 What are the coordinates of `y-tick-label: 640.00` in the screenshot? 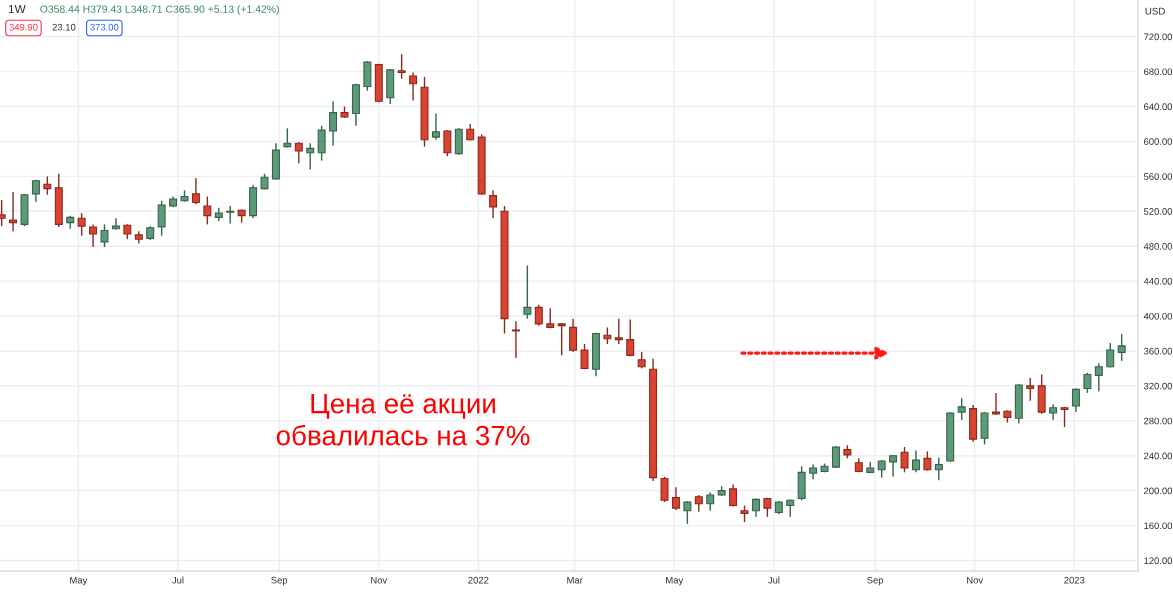 It's located at (1158, 107).